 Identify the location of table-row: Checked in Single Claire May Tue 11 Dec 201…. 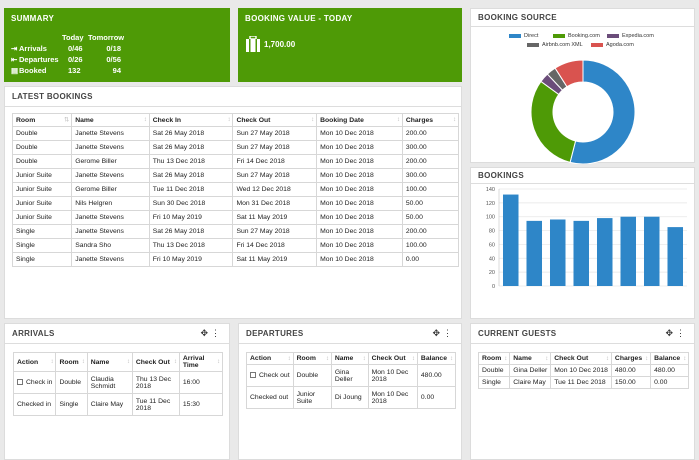
(118, 404).